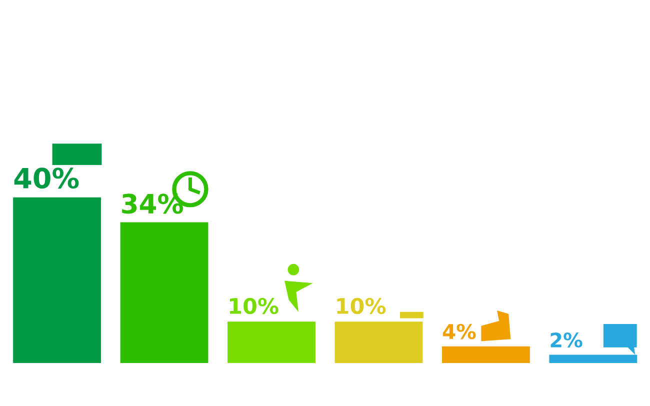 This screenshot has height=406, width=650. Describe the element at coordinates (459, 332) in the screenshot. I see `data-label: 4%` at that location.